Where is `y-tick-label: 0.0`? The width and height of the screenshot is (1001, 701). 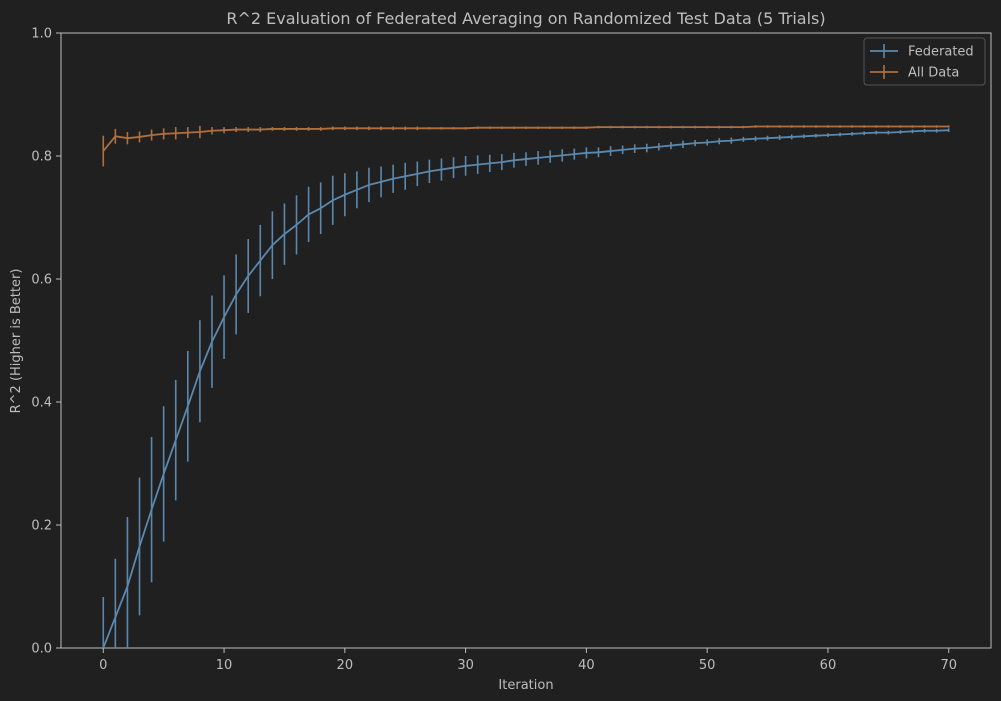 y-tick-label: 0.0 is located at coordinates (41, 649).